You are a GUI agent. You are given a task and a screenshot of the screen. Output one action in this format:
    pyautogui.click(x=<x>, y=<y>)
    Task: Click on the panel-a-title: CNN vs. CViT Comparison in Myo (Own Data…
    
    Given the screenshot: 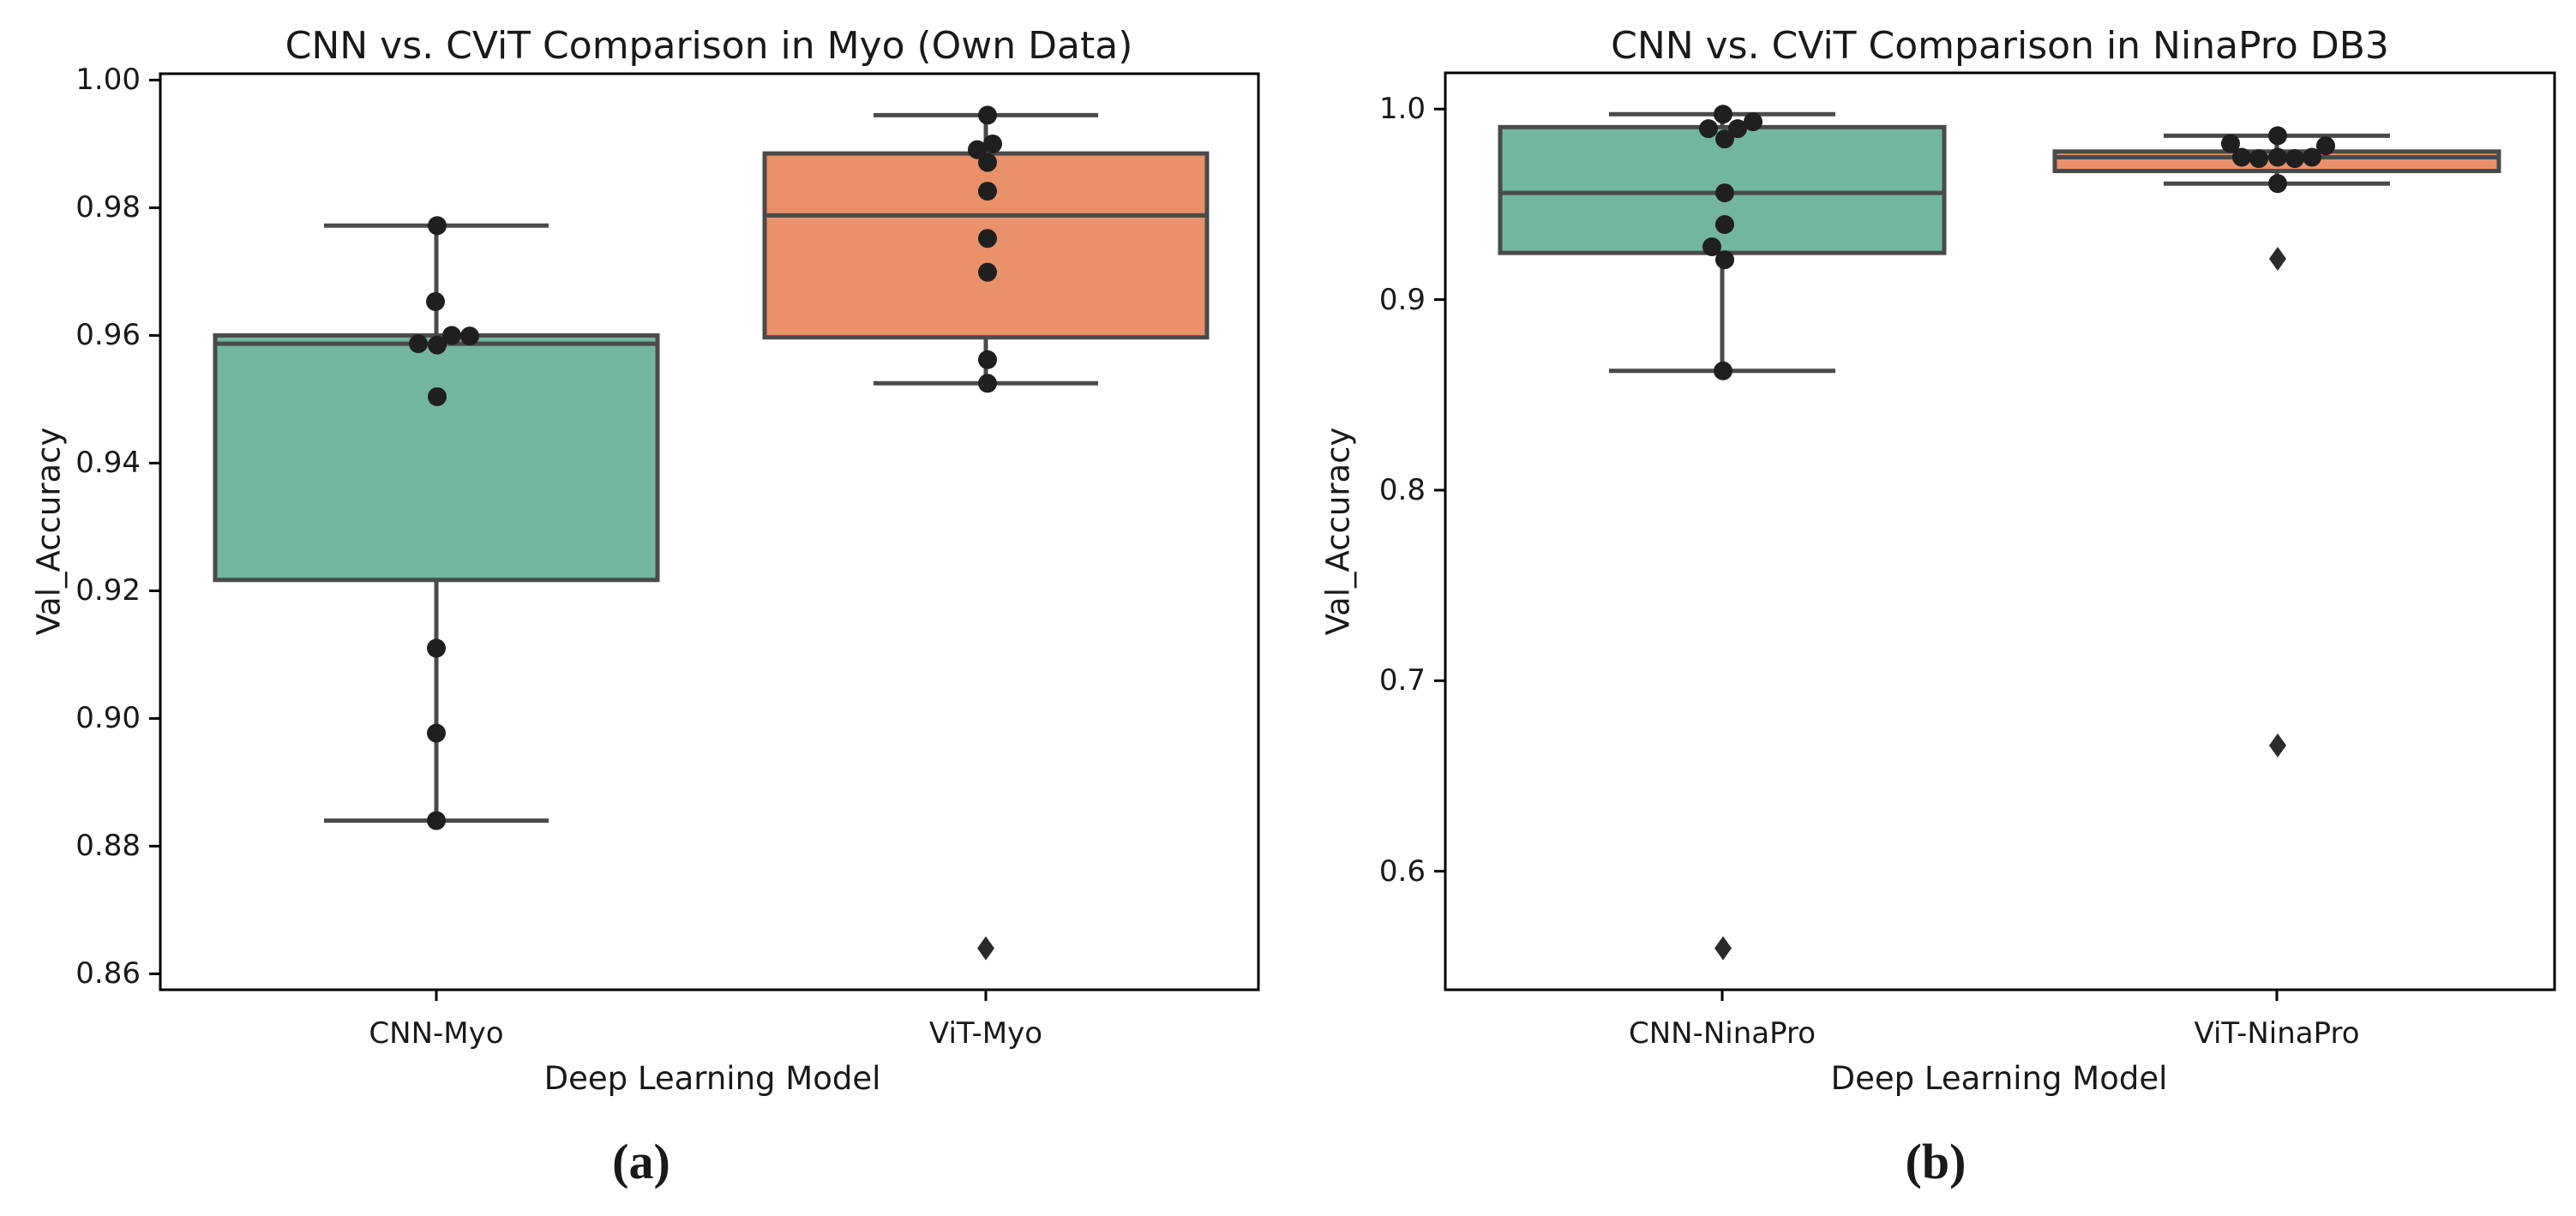 What is the action you would take?
    pyautogui.click(x=709, y=46)
    